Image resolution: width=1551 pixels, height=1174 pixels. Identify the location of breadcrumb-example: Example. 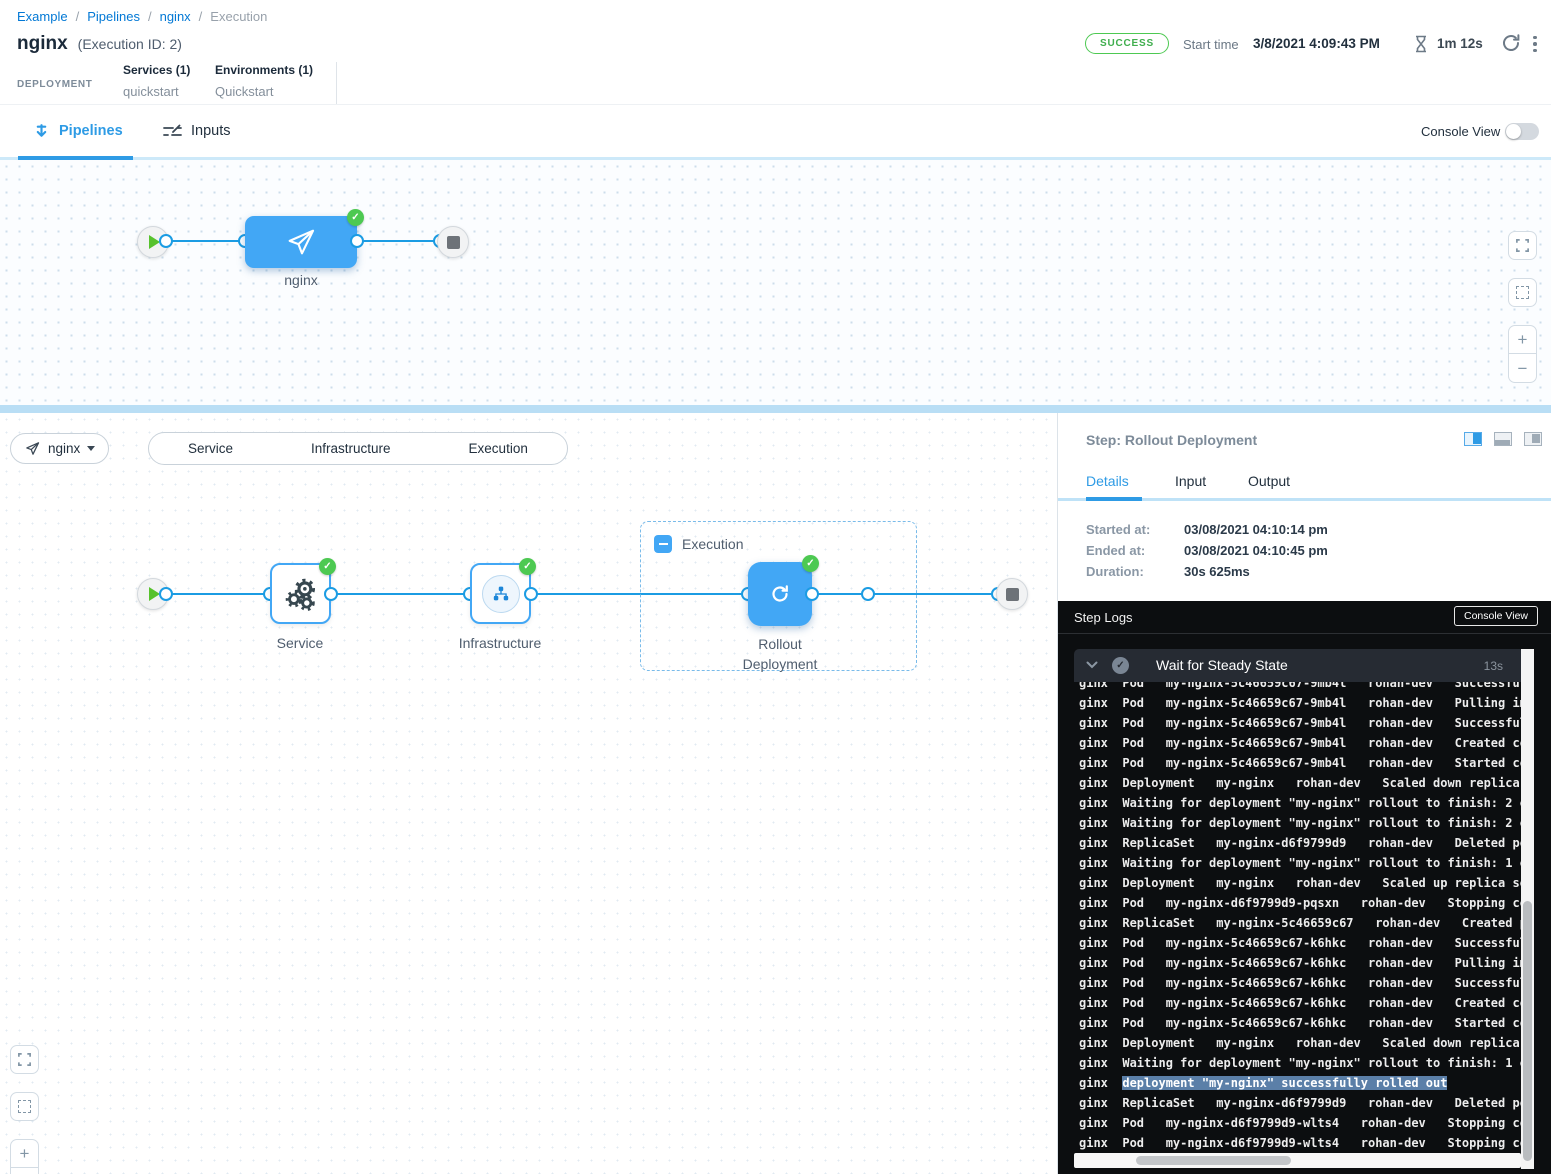
(42, 16).